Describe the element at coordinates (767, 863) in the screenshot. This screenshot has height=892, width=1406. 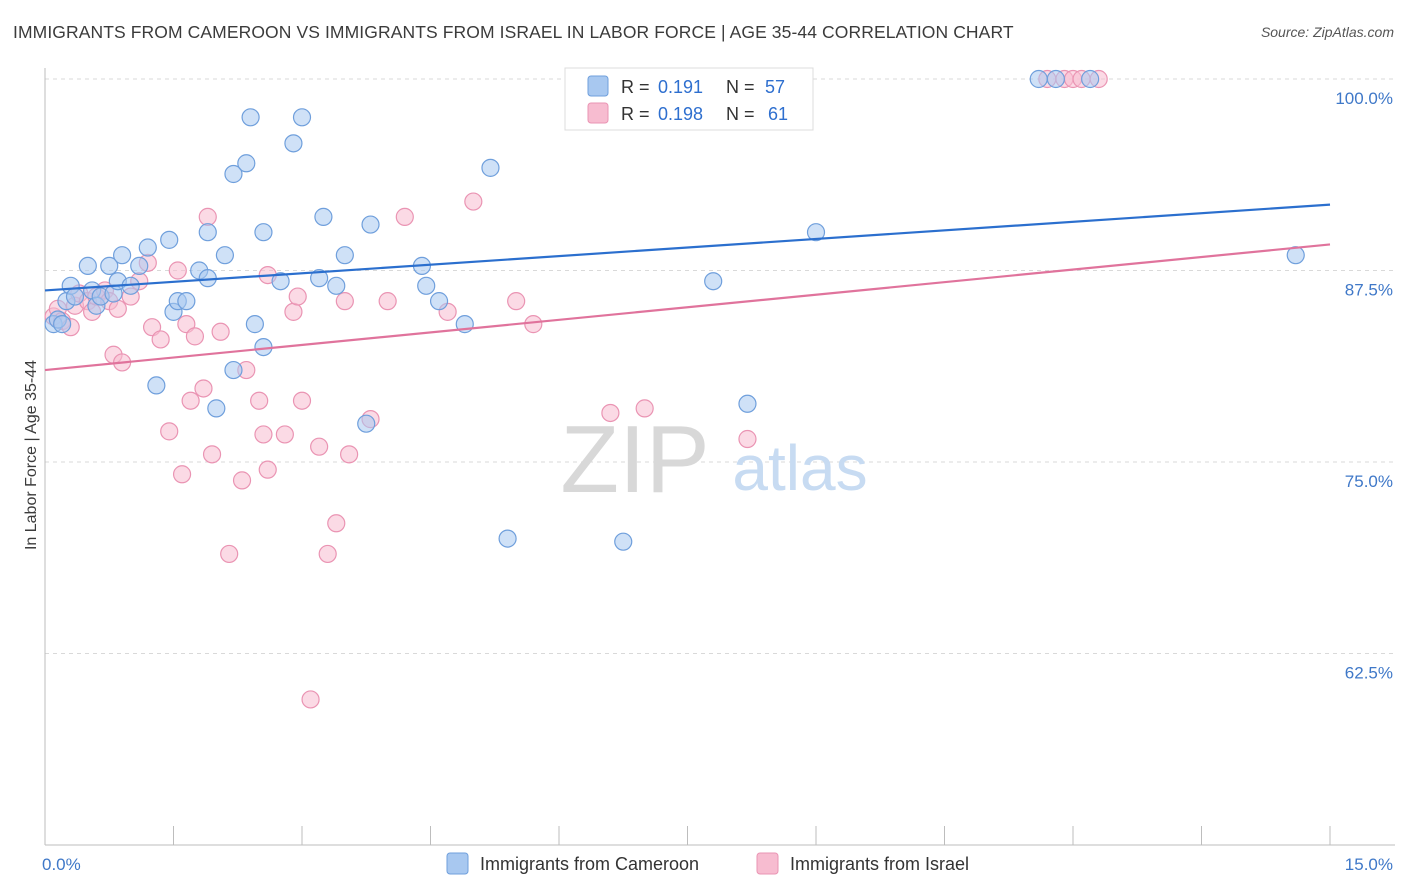
I see `bottom-legend-swatch-israel` at that location.